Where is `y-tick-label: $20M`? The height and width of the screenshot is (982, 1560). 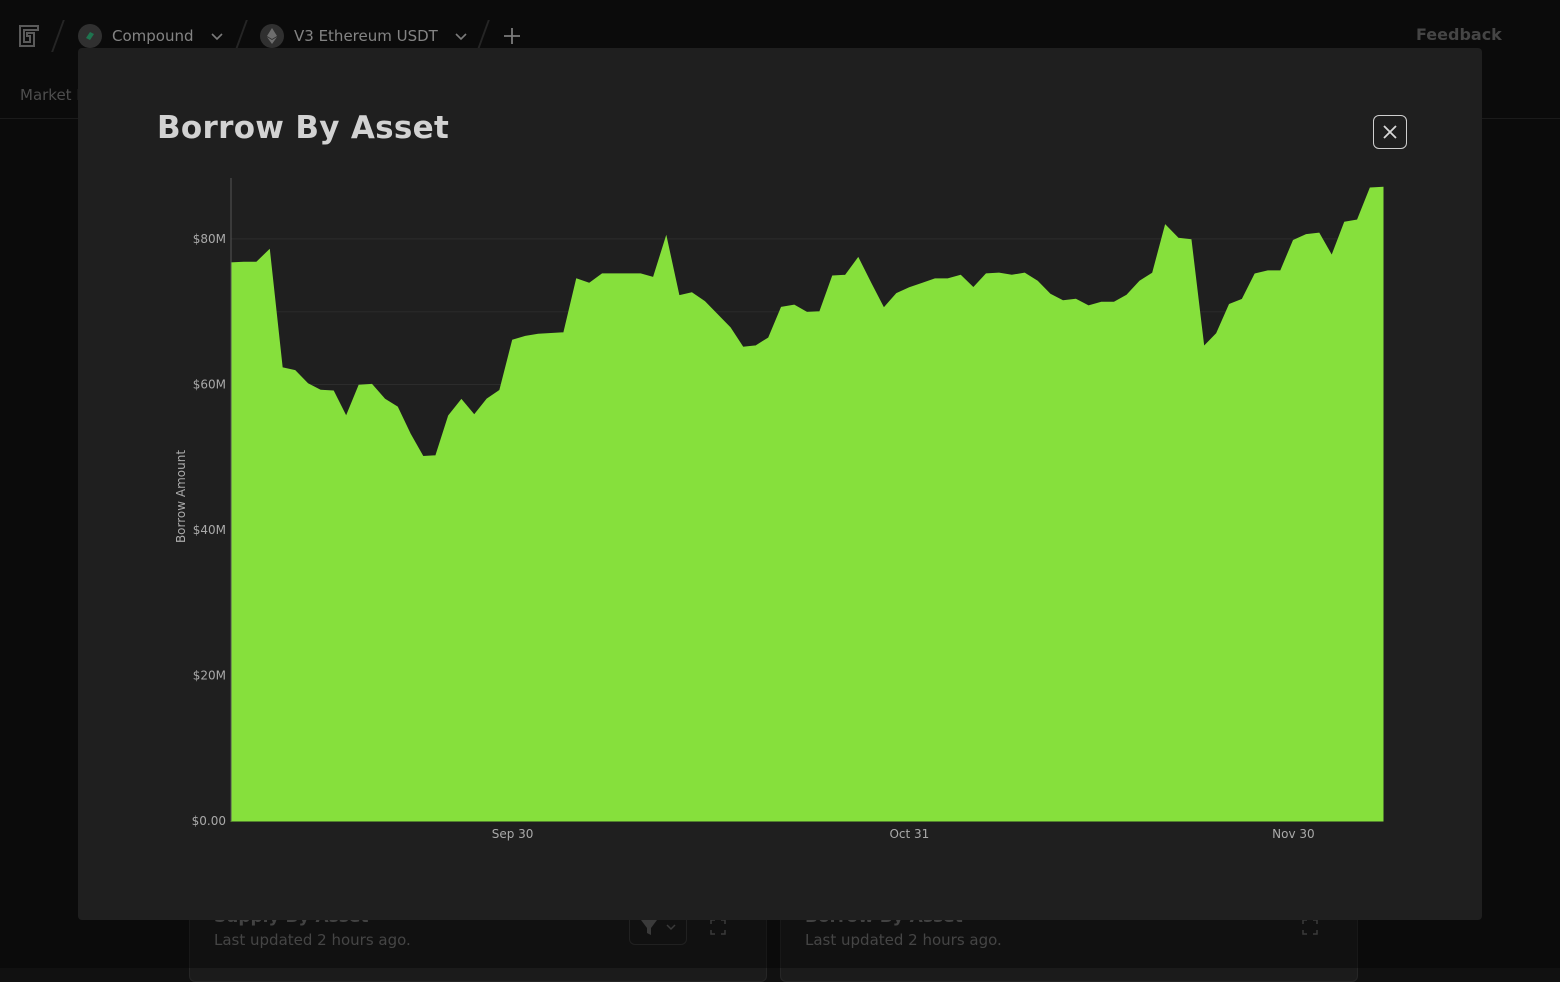
y-tick-label: $20M is located at coordinates (209, 675).